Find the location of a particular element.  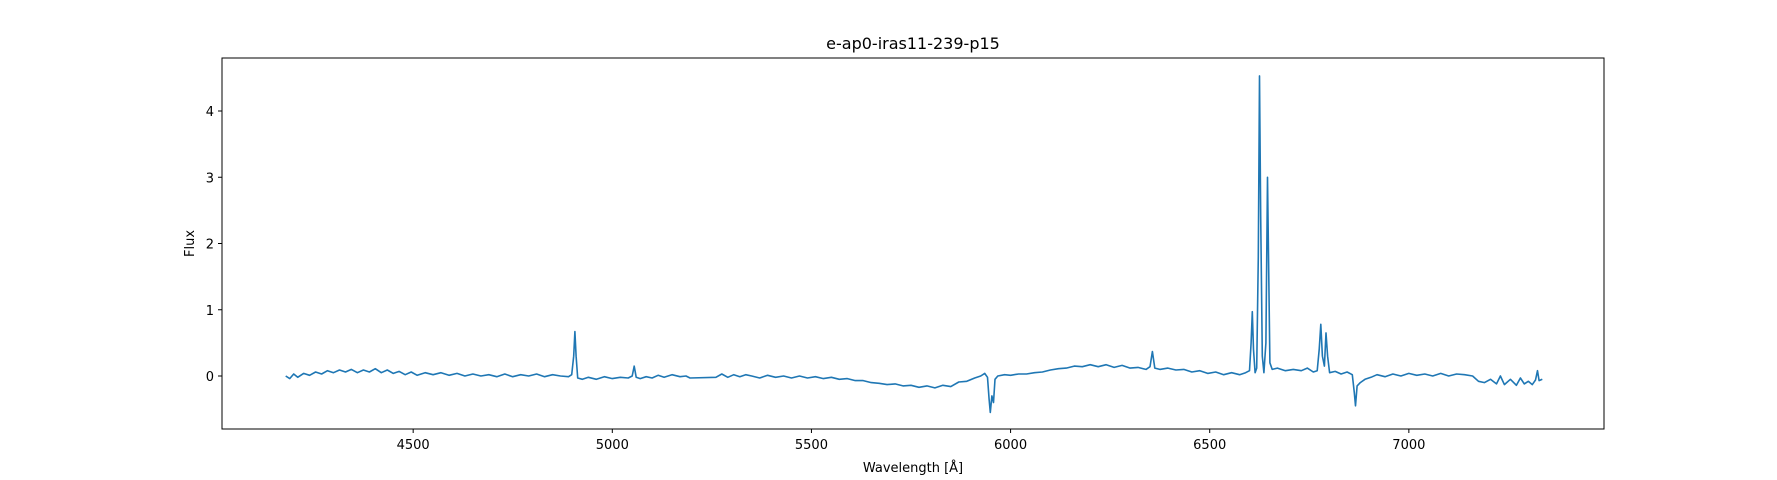

y-tick-label: 2 is located at coordinates (210, 245).